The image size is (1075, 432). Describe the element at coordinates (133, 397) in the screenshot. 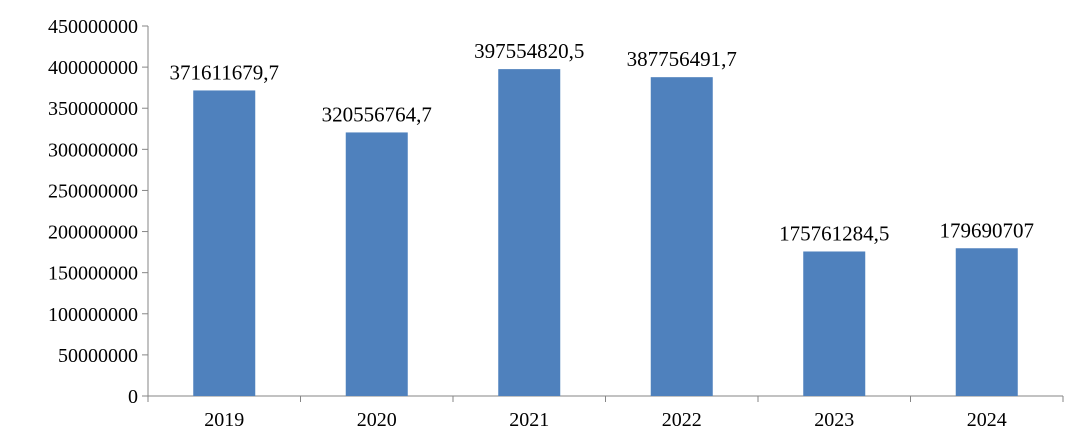

I see `y-tick-label: 0` at that location.